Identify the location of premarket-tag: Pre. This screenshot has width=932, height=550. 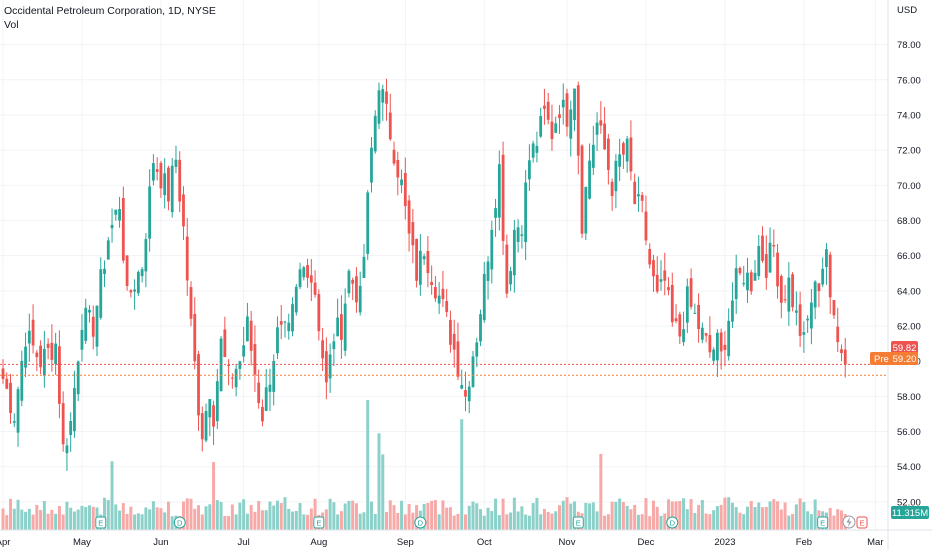
(881, 359).